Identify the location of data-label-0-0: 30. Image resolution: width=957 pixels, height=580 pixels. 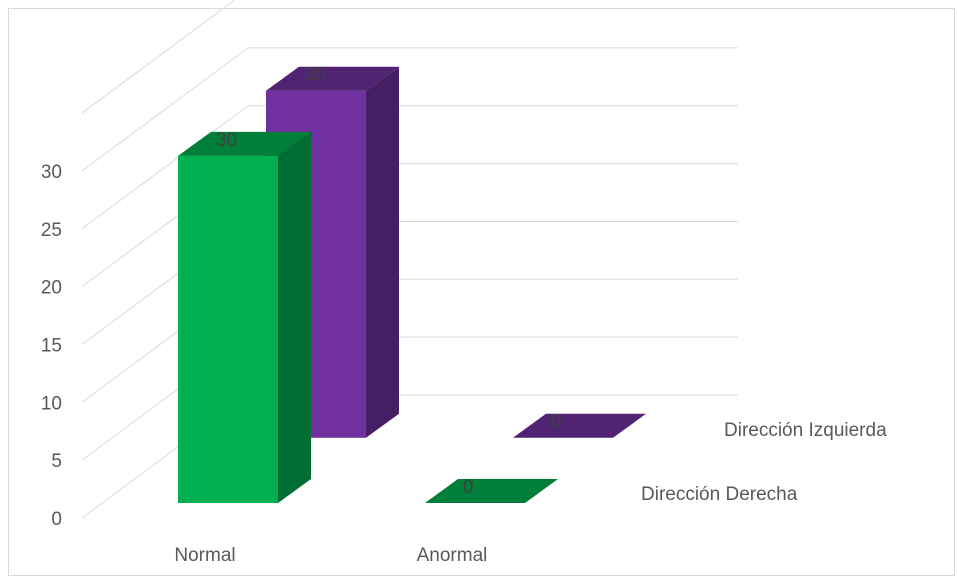
(226, 140).